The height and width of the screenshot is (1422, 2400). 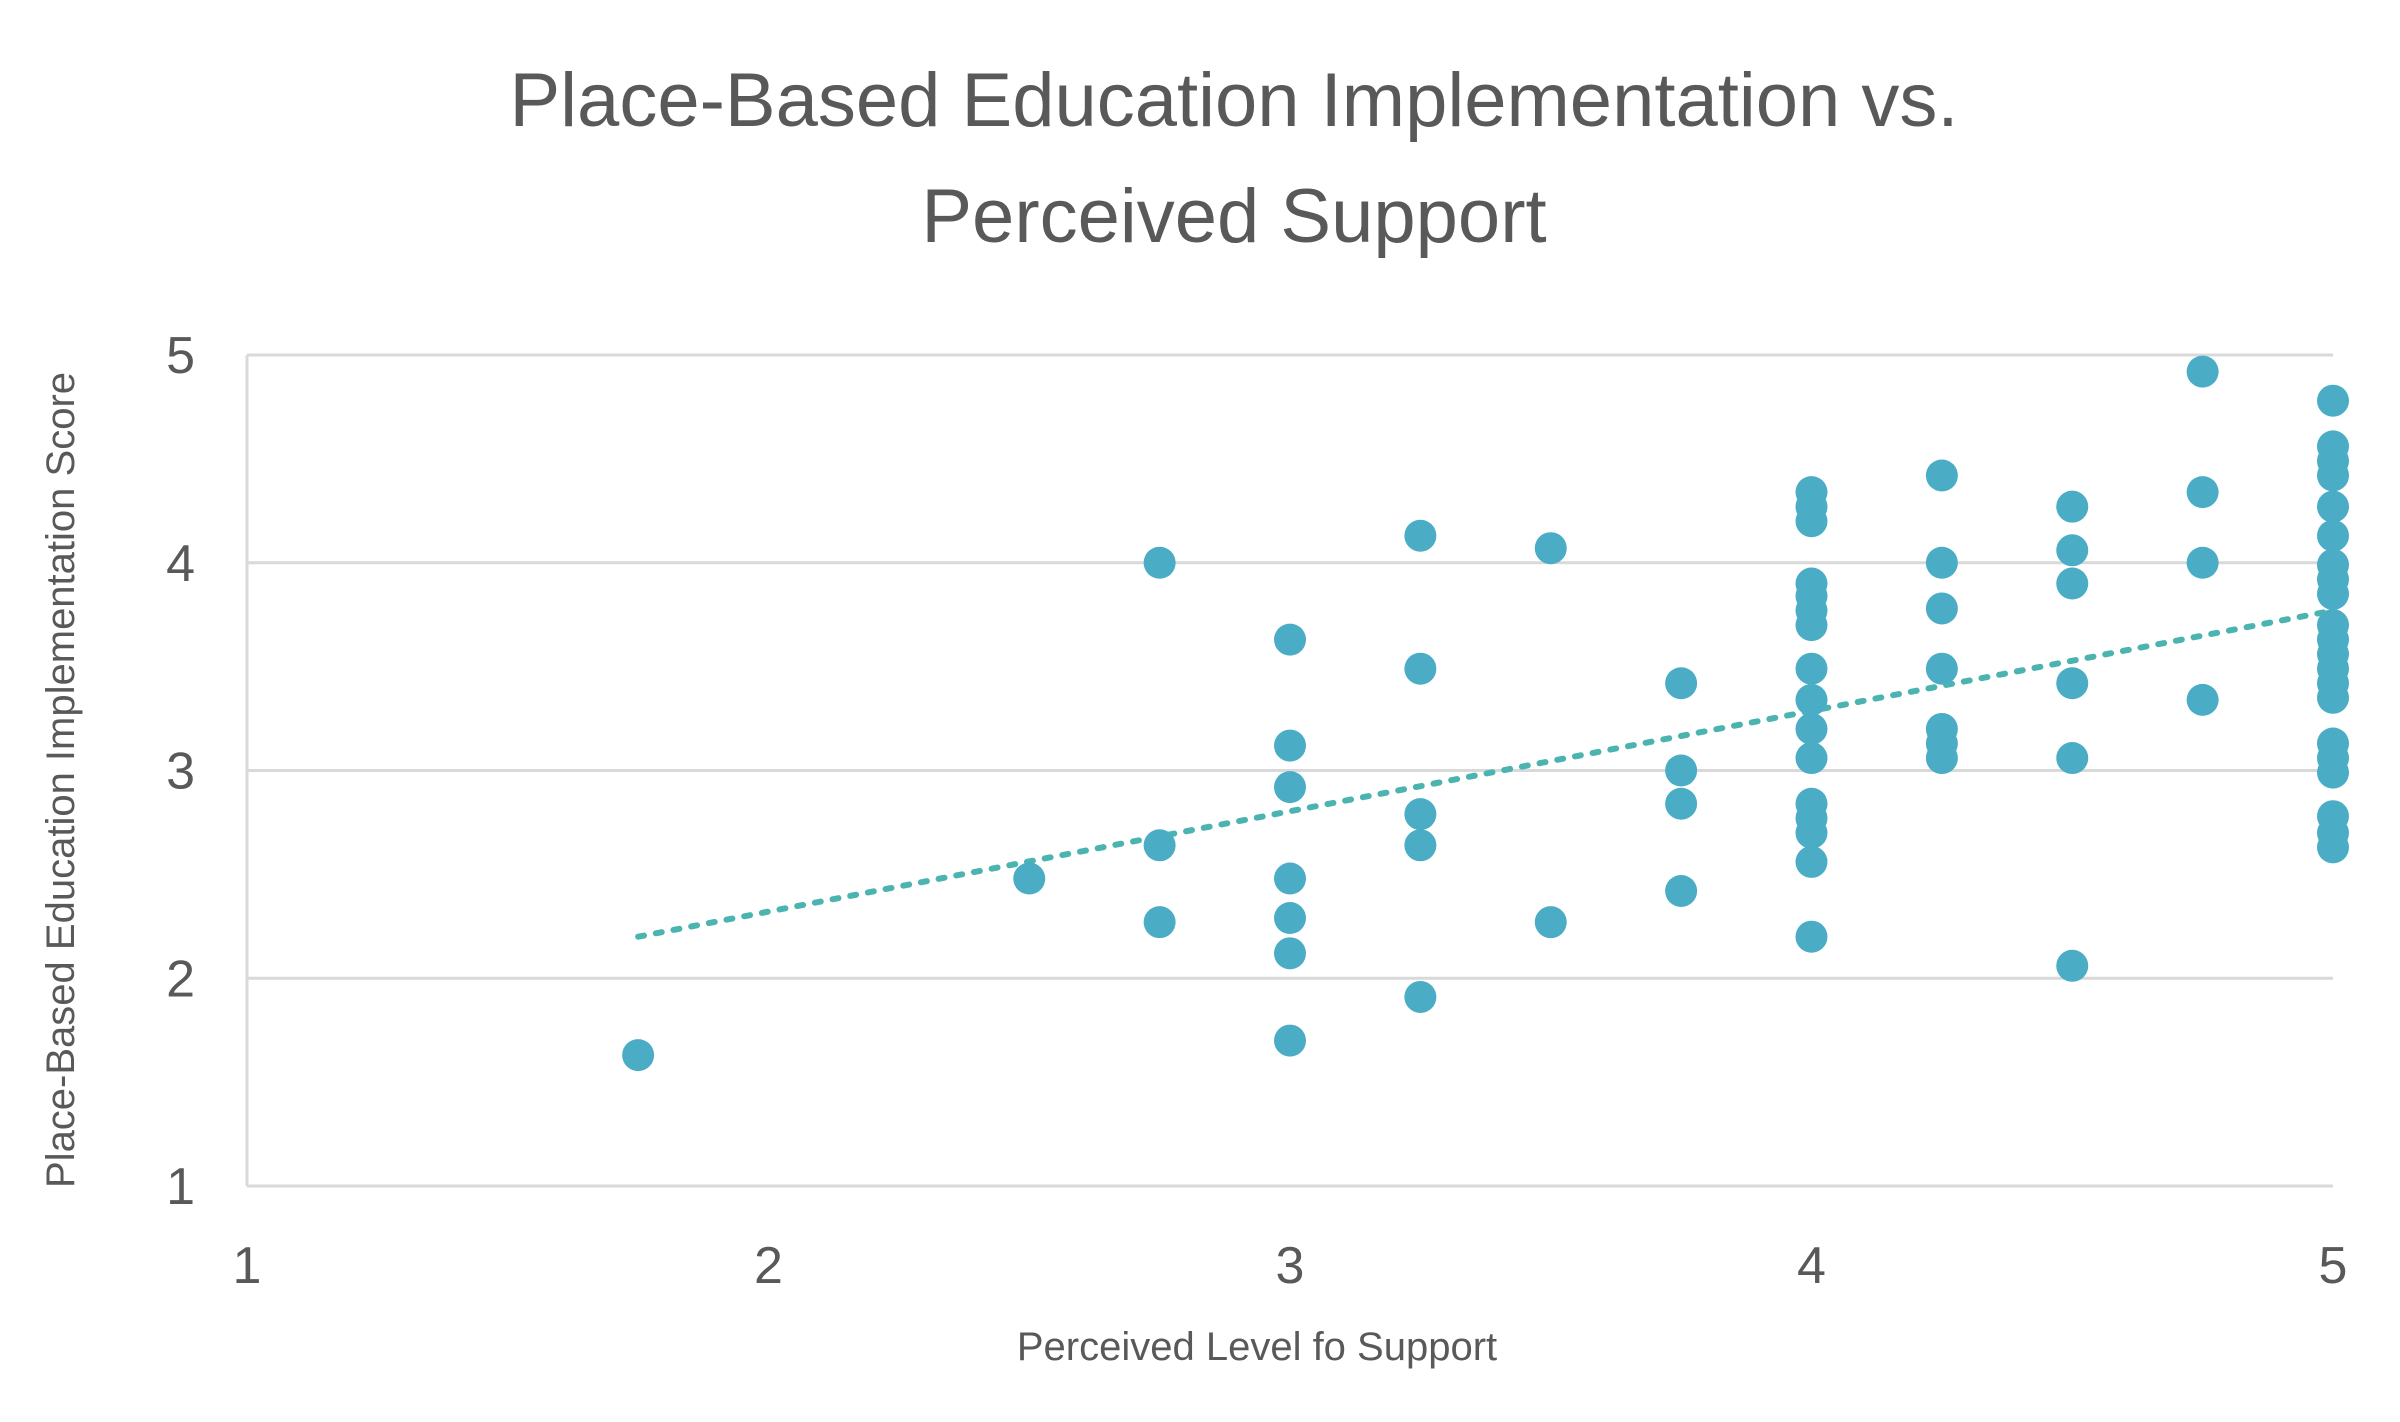 I want to click on x-axis-ticks: 1 2 3 4 5, so click(x=1290, y=1266).